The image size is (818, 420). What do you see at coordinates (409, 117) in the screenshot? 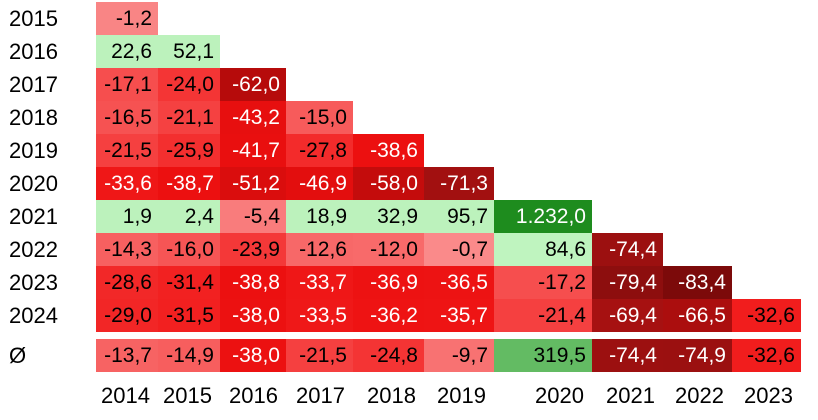
I see `triangle-row-2018: 2018 -16,5 -21,1 -43,2 -15,0` at bounding box center [409, 117].